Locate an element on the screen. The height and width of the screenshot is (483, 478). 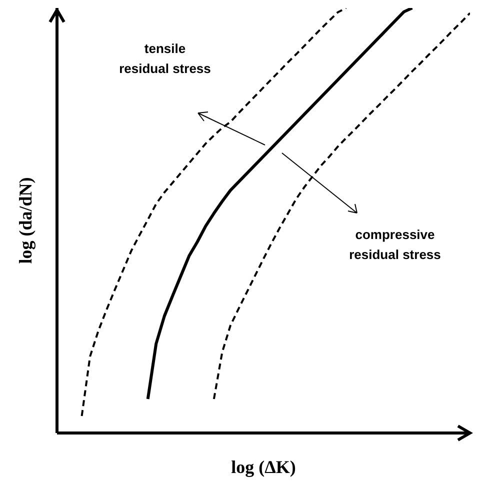
annotation: tensile residual stress is located at coordinates (165, 58).